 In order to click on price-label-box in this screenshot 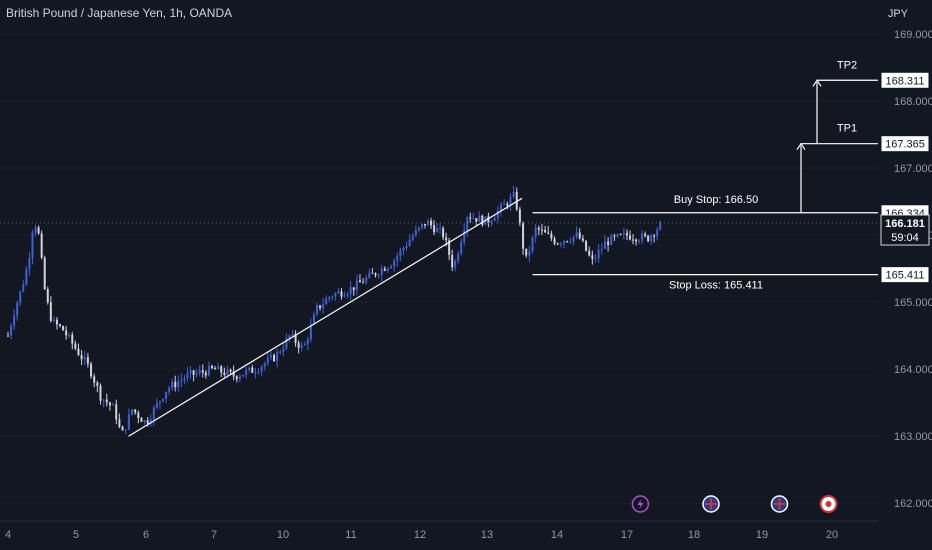, I will do `click(905, 144)`.